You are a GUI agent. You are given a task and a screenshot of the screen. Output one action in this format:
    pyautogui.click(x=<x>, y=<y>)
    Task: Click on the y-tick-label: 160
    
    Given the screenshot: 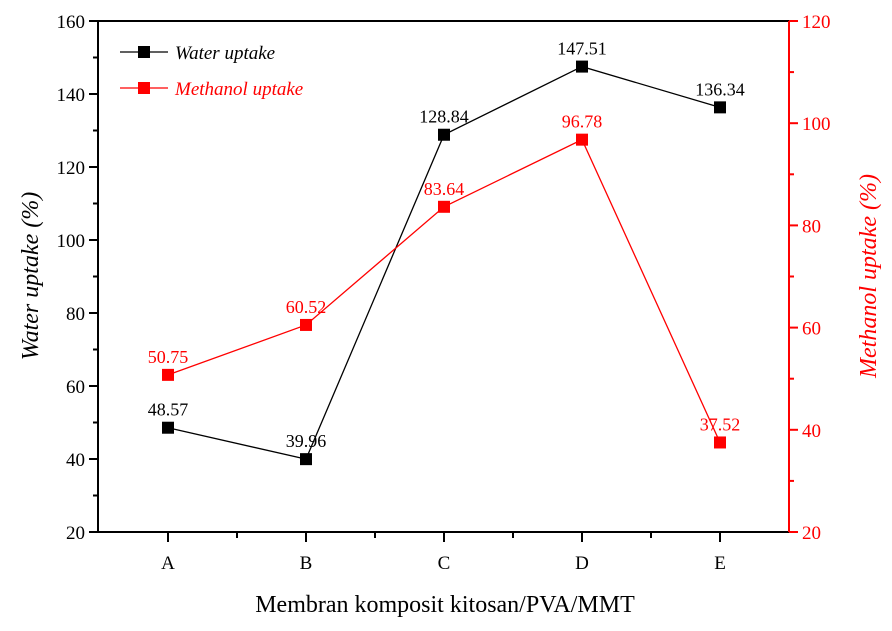 What is the action you would take?
    pyautogui.click(x=71, y=22)
    